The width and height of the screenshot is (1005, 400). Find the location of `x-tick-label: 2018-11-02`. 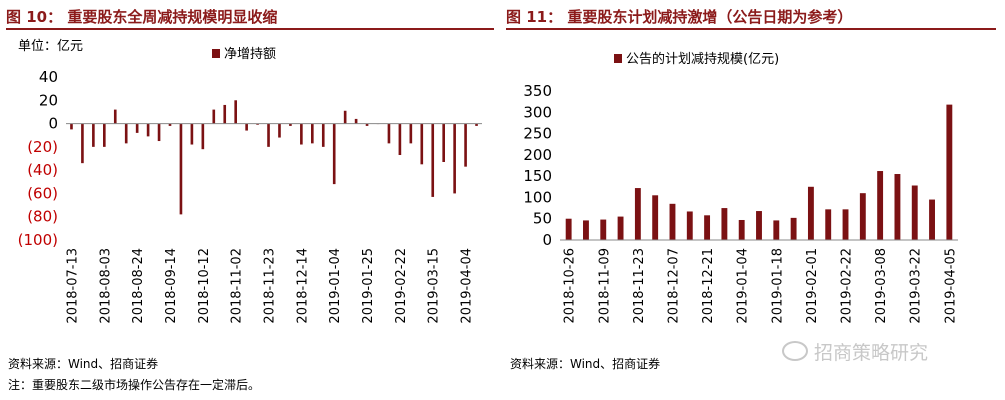

x-tick-label: 2018-11-02 is located at coordinates (237, 286).